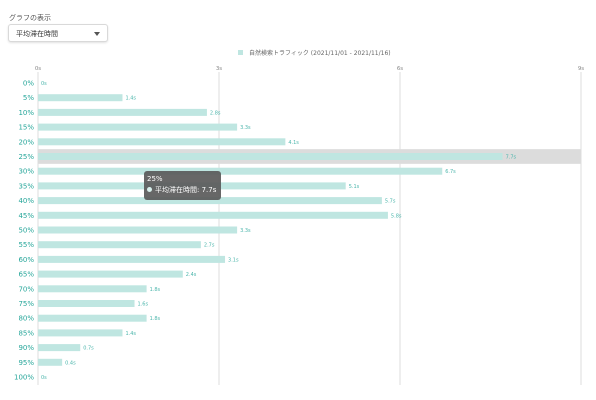  What do you see at coordinates (26, 128) in the screenshot?
I see `category-label: 15%` at bounding box center [26, 128].